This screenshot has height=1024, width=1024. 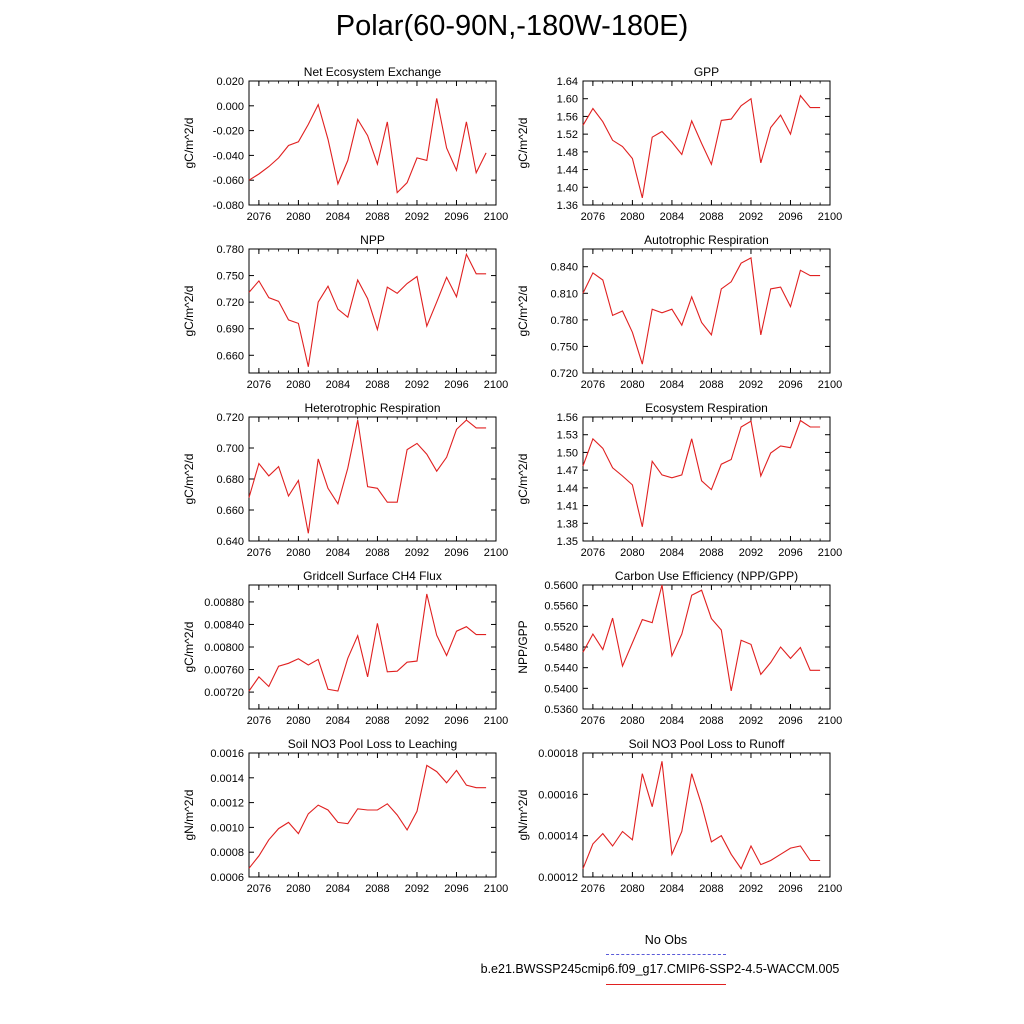 What do you see at coordinates (567, 471) in the screenshot?
I see `y-tick-label: 1.47` at bounding box center [567, 471].